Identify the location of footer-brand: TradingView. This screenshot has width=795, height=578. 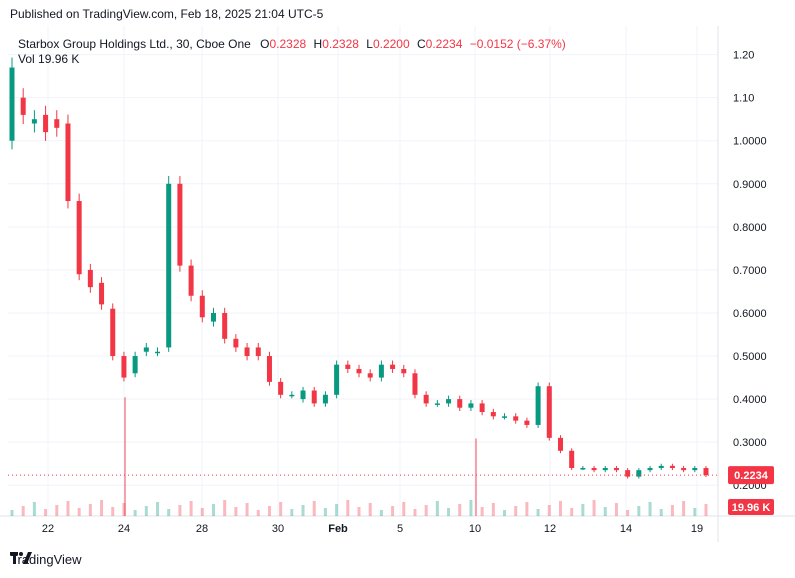
(46, 559).